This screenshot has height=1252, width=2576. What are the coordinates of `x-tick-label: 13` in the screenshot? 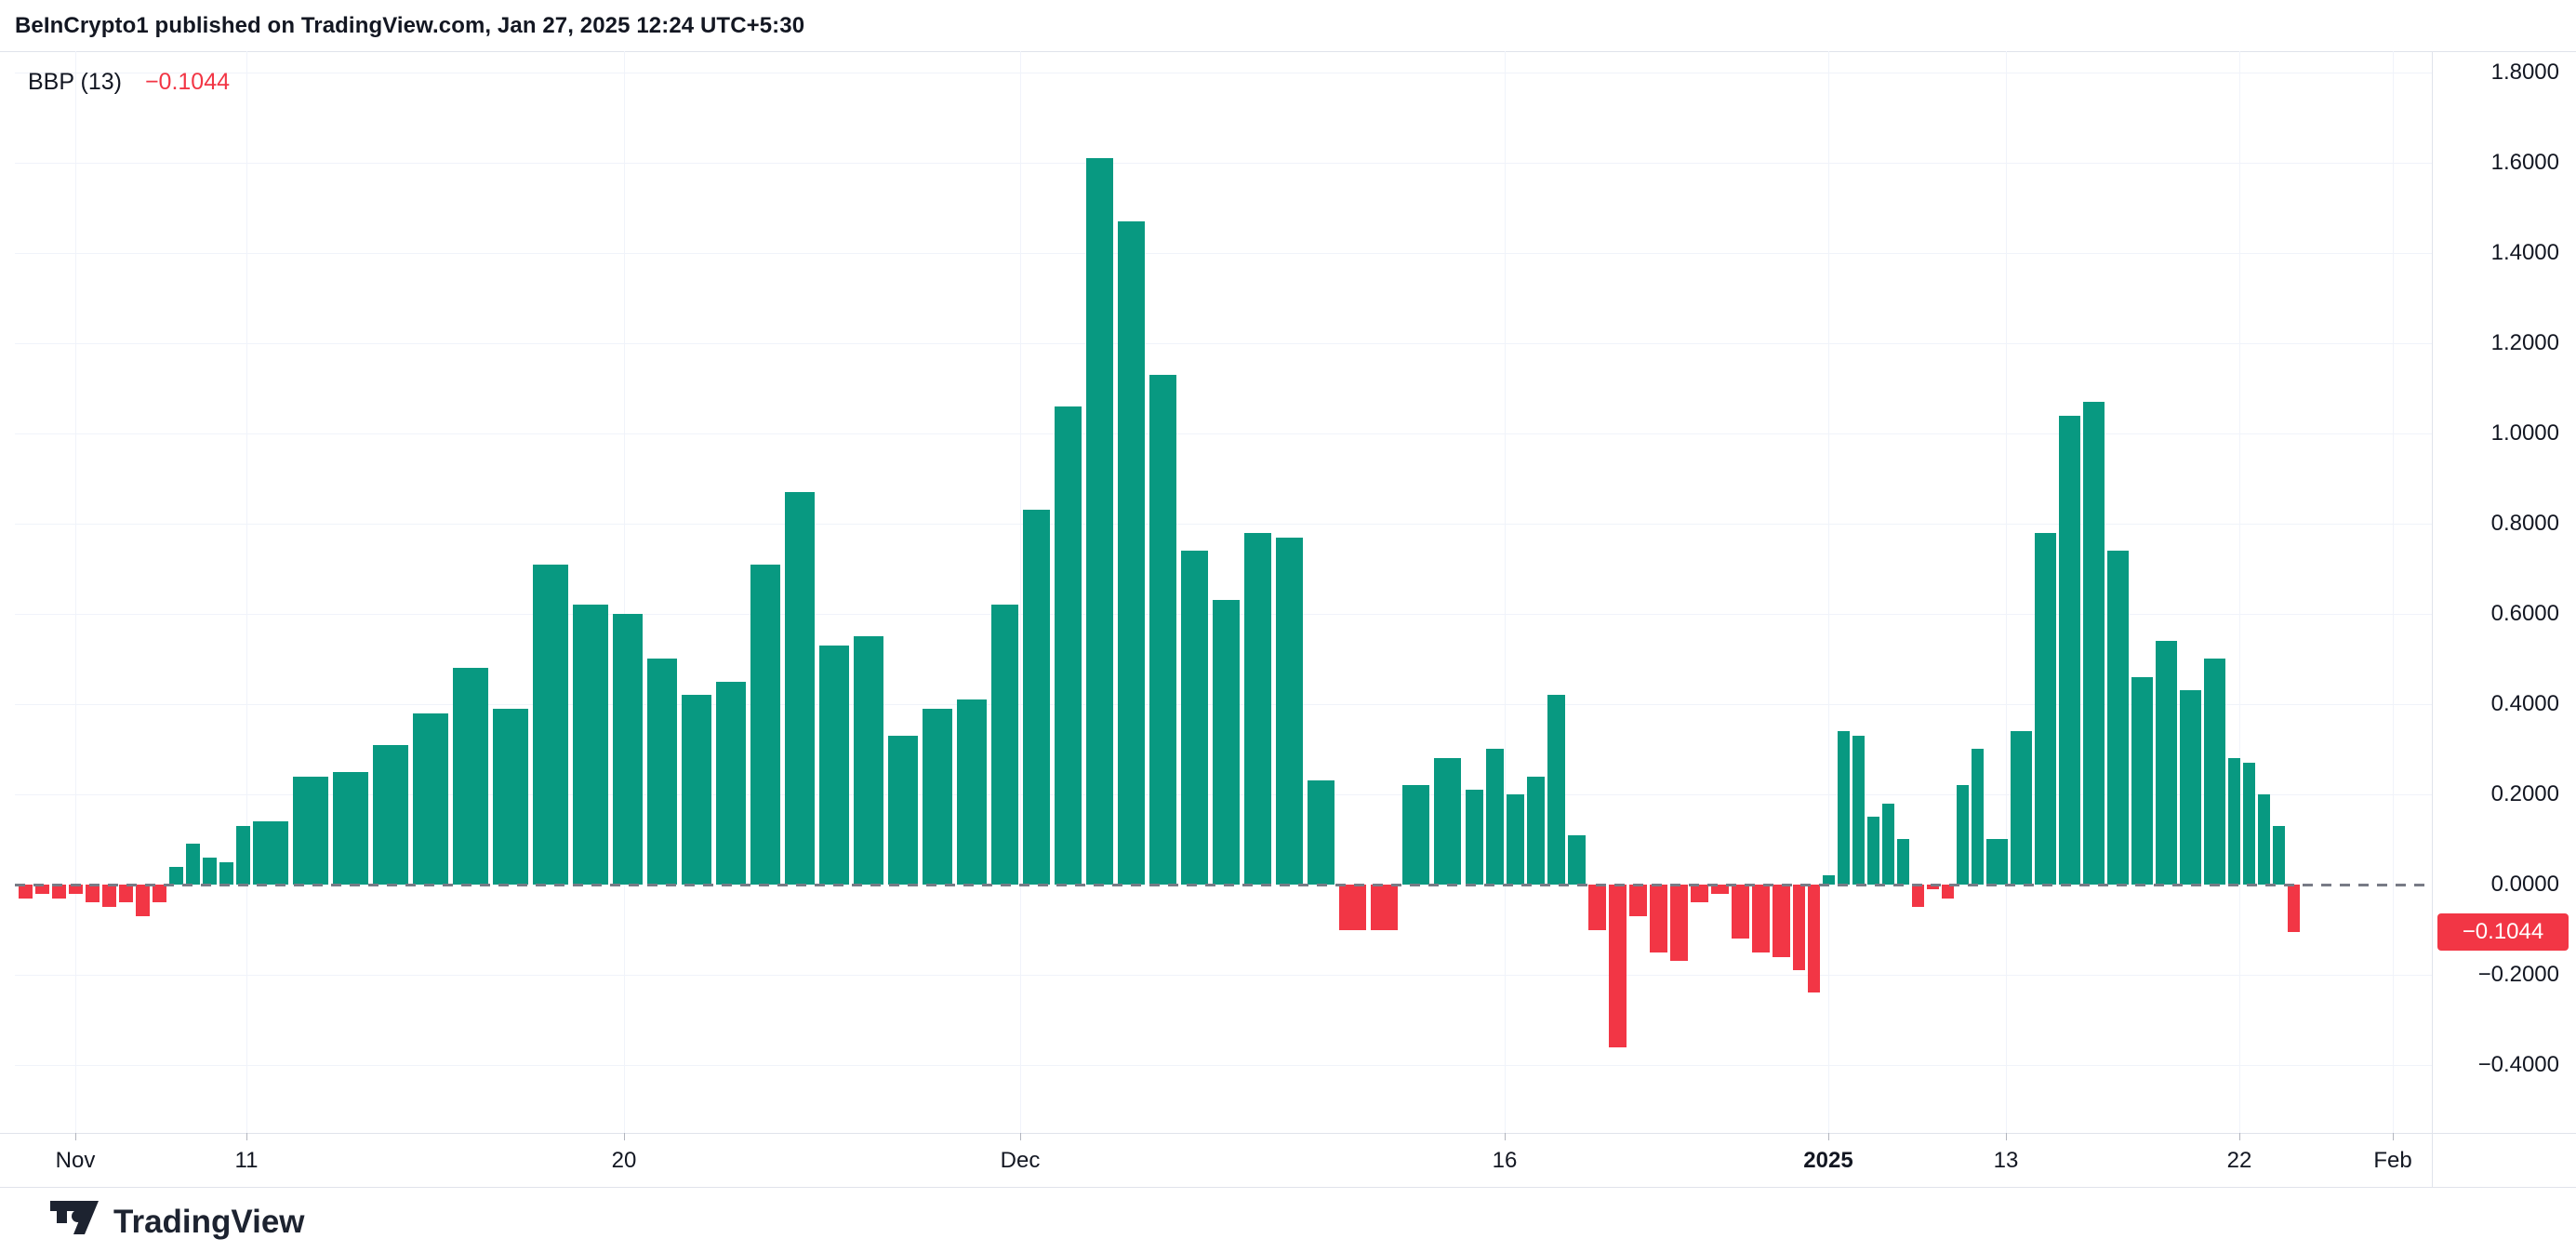 It's located at (2006, 1160).